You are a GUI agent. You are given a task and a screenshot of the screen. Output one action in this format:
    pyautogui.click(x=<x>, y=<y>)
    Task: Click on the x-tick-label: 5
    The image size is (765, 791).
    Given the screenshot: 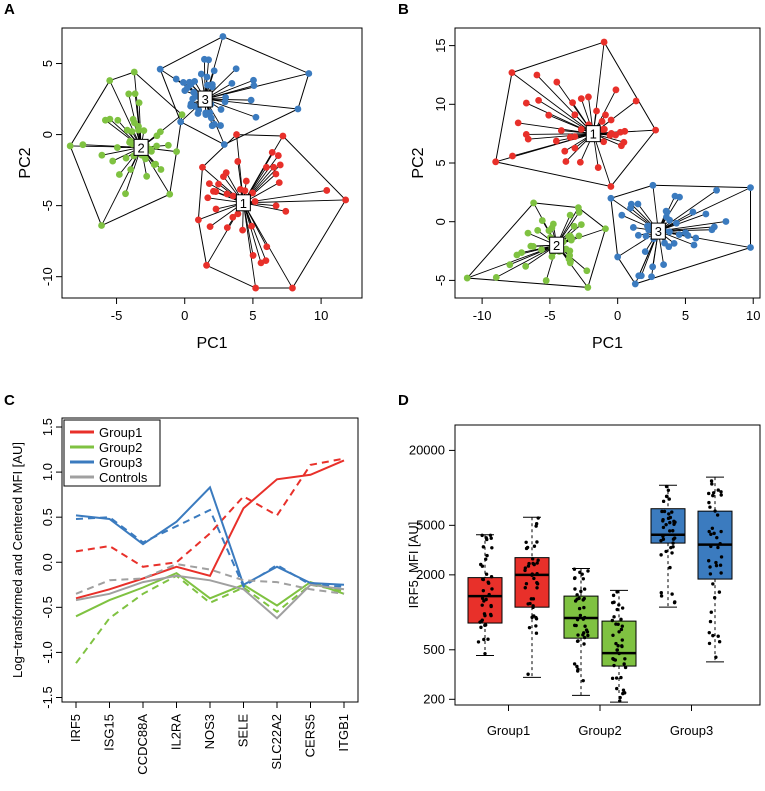 What is the action you would take?
    pyautogui.click(x=685, y=315)
    